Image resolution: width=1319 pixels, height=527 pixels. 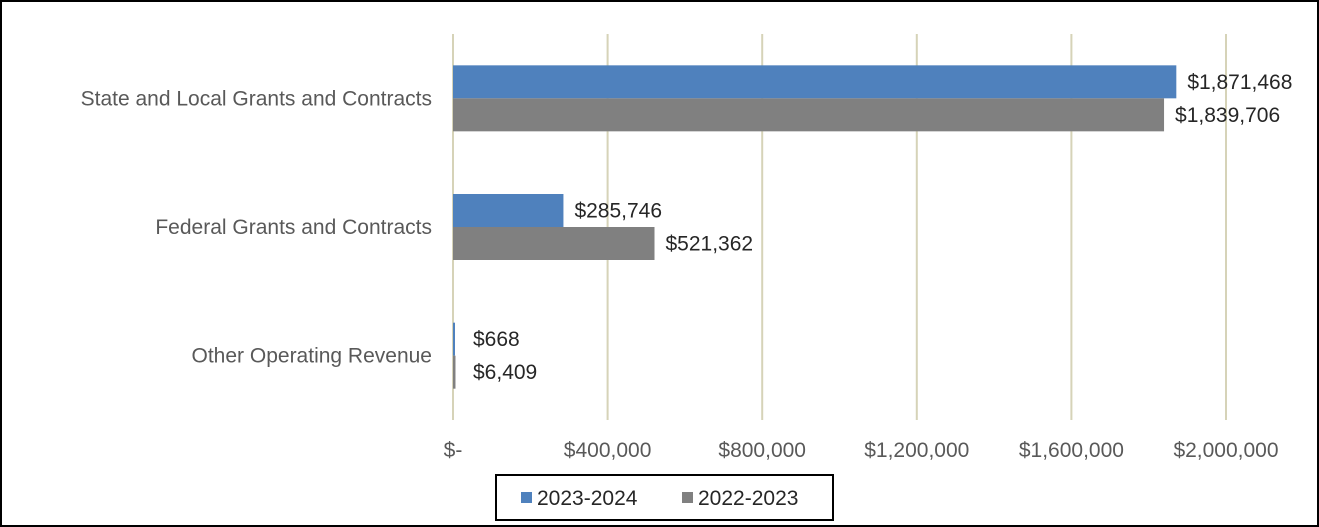 What do you see at coordinates (1227, 115) in the screenshot?
I see `data-label: $1,839,706` at bounding box center [1227, 115].